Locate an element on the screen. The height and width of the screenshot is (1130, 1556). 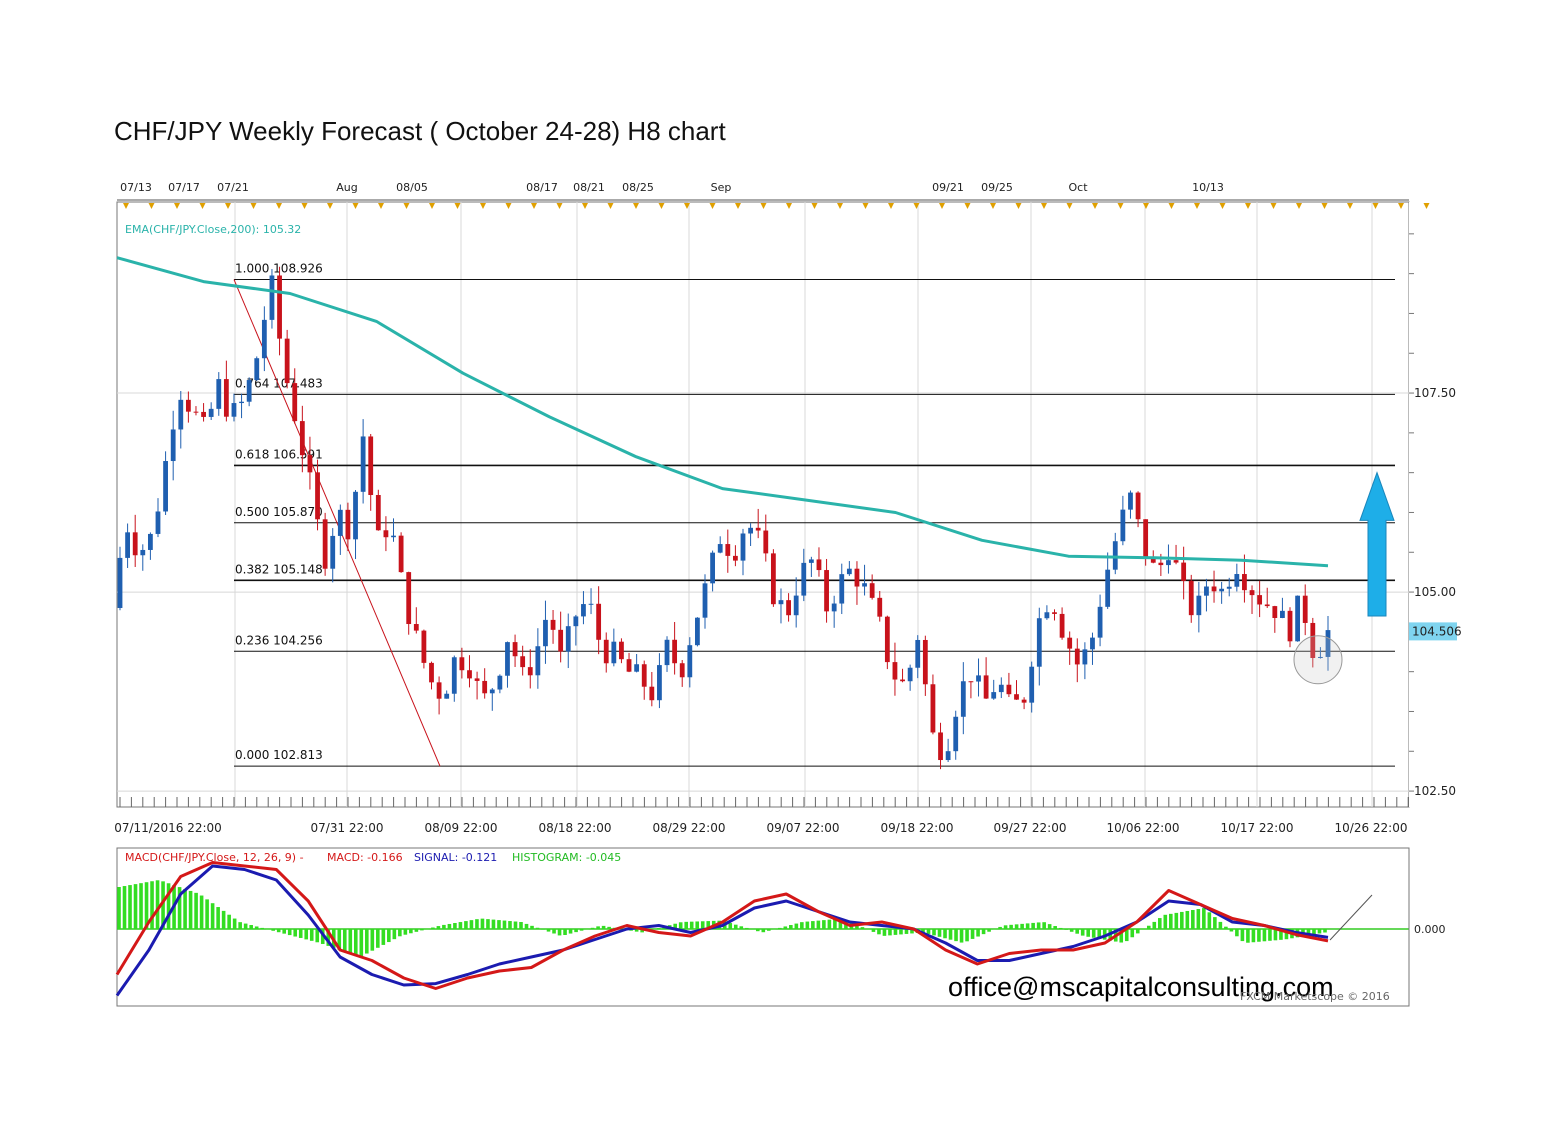
fibonacci-label: 0.500 105.870 is located at coordinates (279, 512).